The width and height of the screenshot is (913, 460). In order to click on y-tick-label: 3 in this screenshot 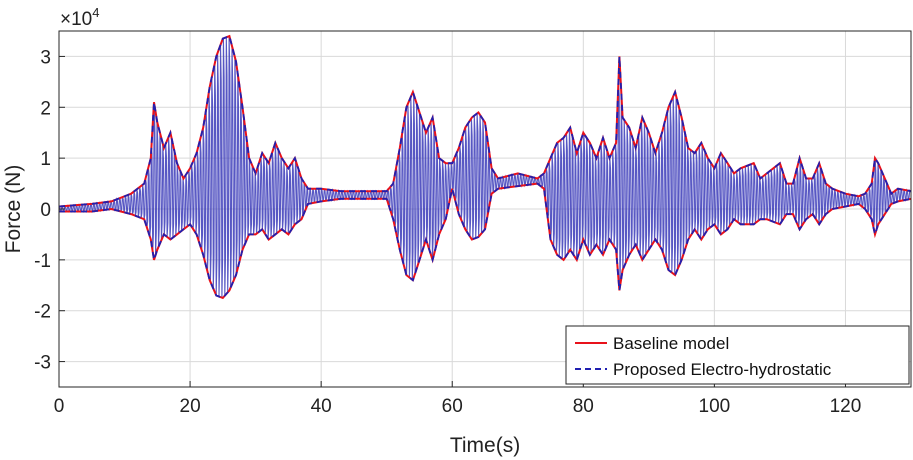, I will do `click(45, 57)`.